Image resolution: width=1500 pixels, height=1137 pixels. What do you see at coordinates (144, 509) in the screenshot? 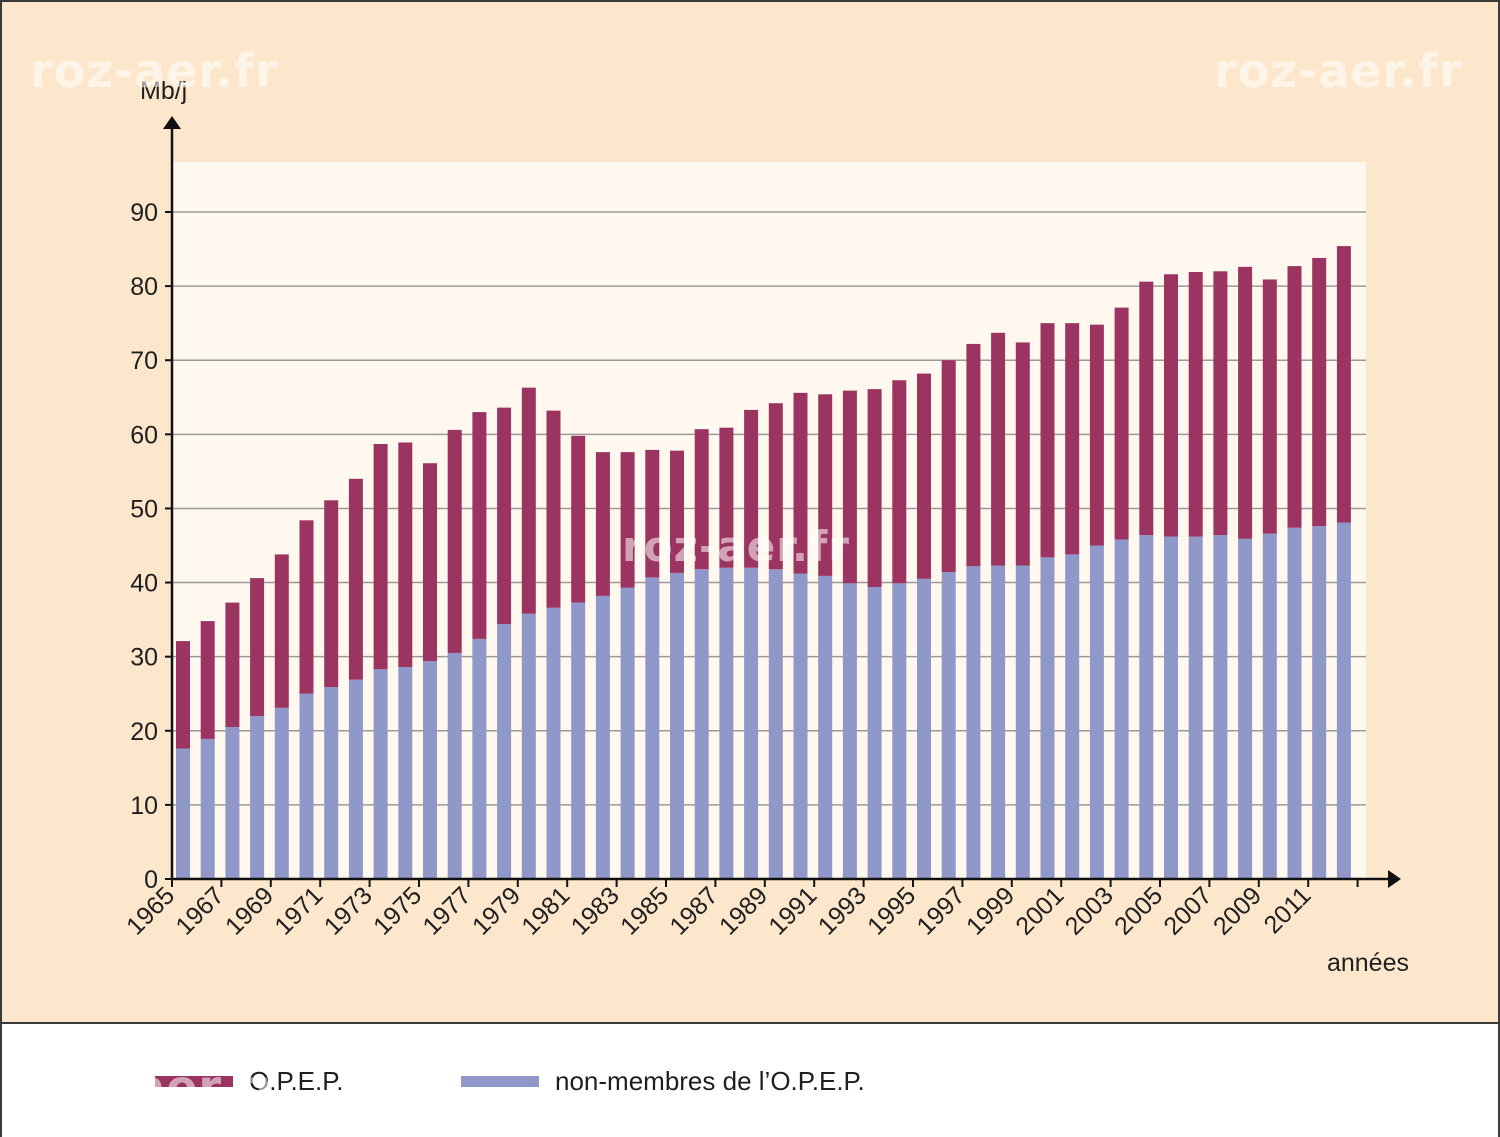
I see `y-tick-label-50: 50` at bounding box center [144, 509].